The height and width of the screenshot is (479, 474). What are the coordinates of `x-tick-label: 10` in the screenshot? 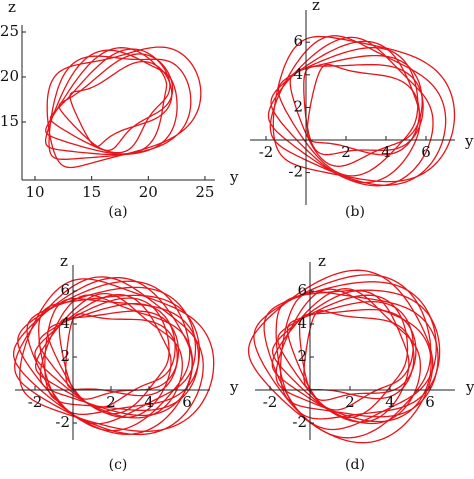 It's located at (34, 192).